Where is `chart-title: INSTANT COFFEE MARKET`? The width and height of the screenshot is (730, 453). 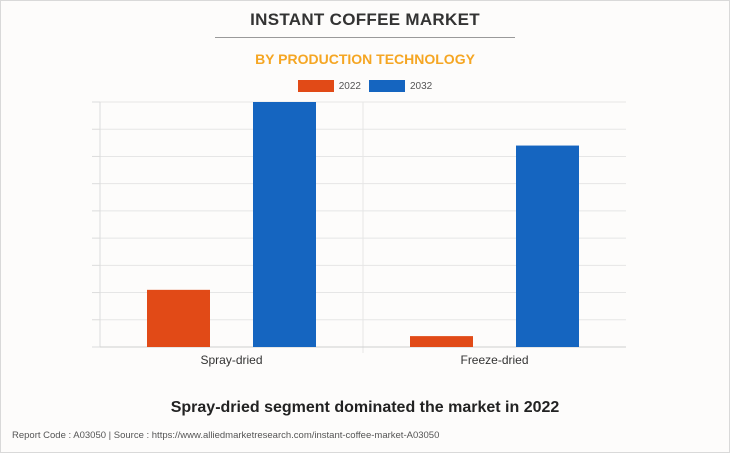 chart-title: INSTANT COFFEE MARKET is located at coordinates (365, 19).